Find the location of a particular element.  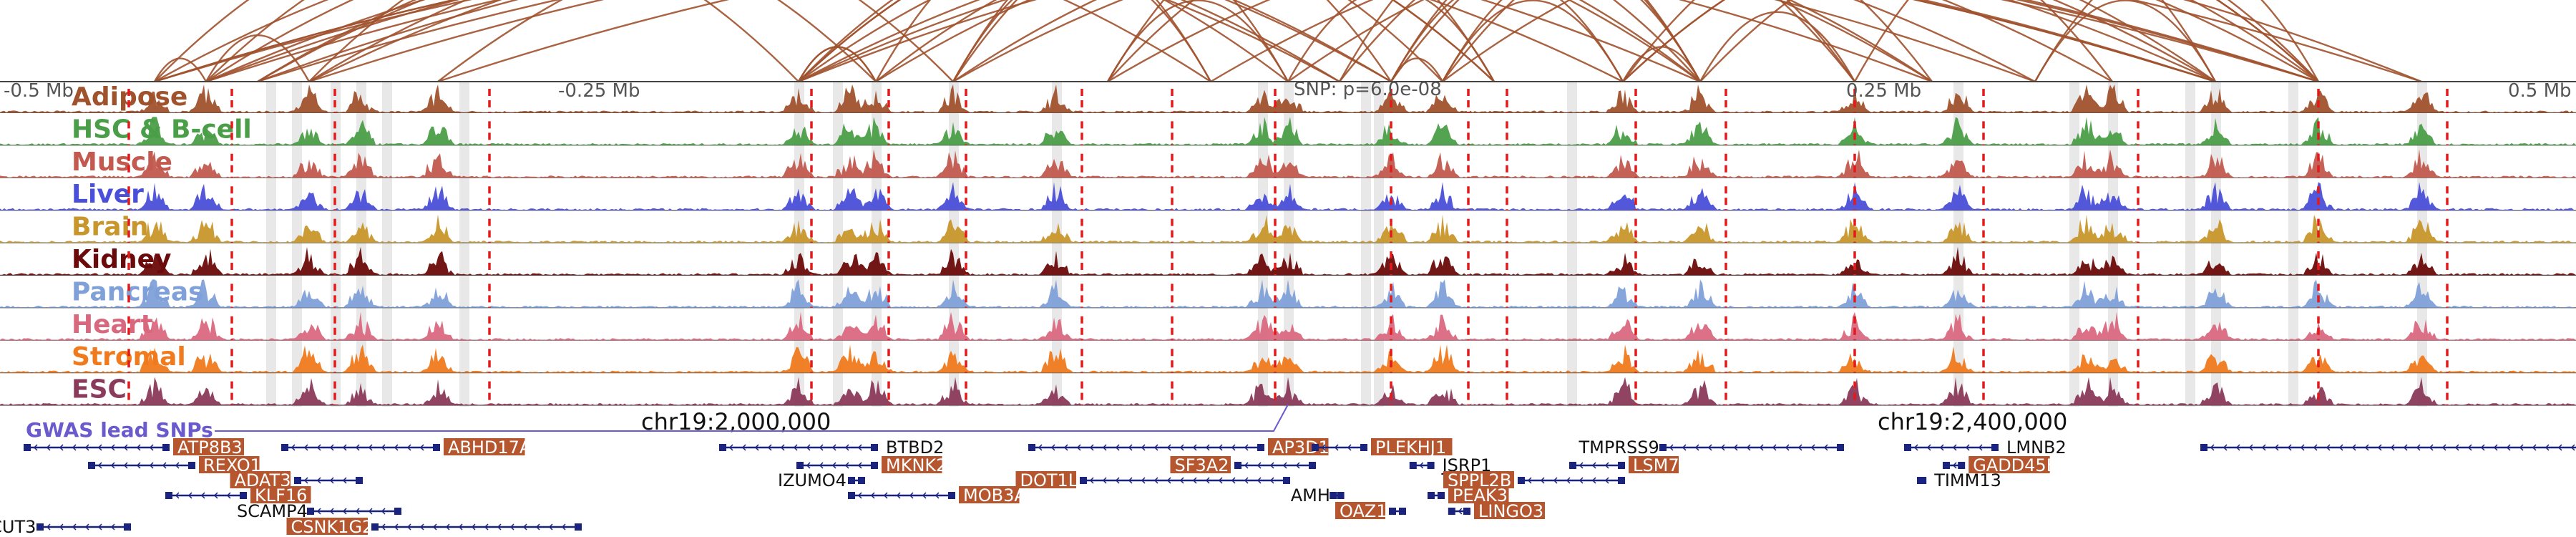

track-label: ESC is located at coordinates (100, 390).